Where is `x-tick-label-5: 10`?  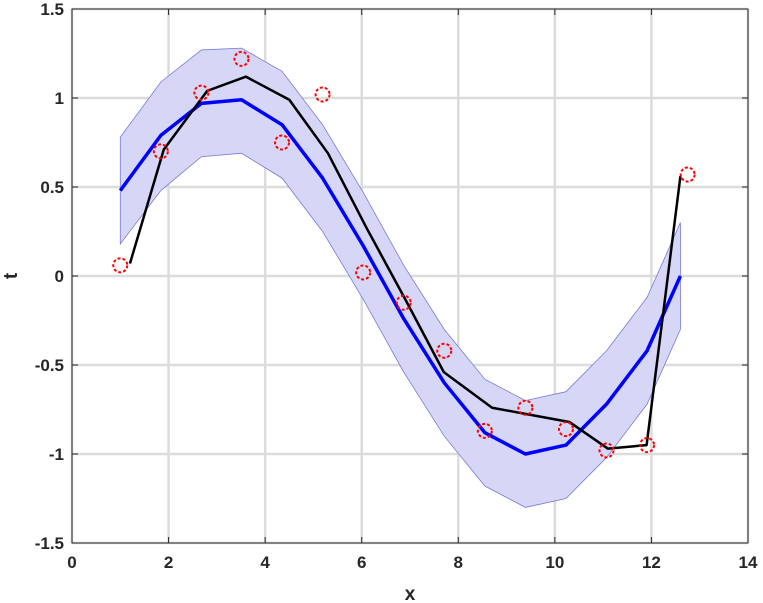
x-tick-label-5: 10 is located at coordinates (554, 562).